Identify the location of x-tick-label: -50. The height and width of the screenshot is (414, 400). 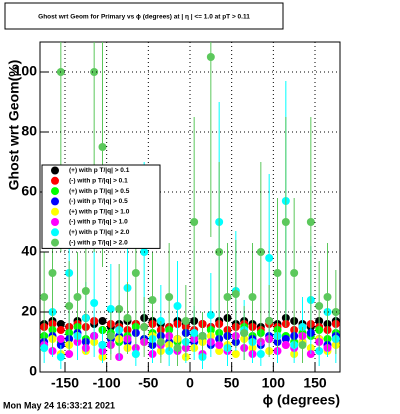
(148, 383).